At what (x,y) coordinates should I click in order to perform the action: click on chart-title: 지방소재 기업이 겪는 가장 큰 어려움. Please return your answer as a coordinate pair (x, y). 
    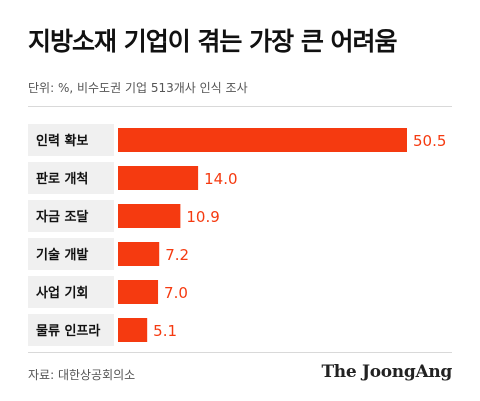
    Looking at the image, I should click on (213, 41).